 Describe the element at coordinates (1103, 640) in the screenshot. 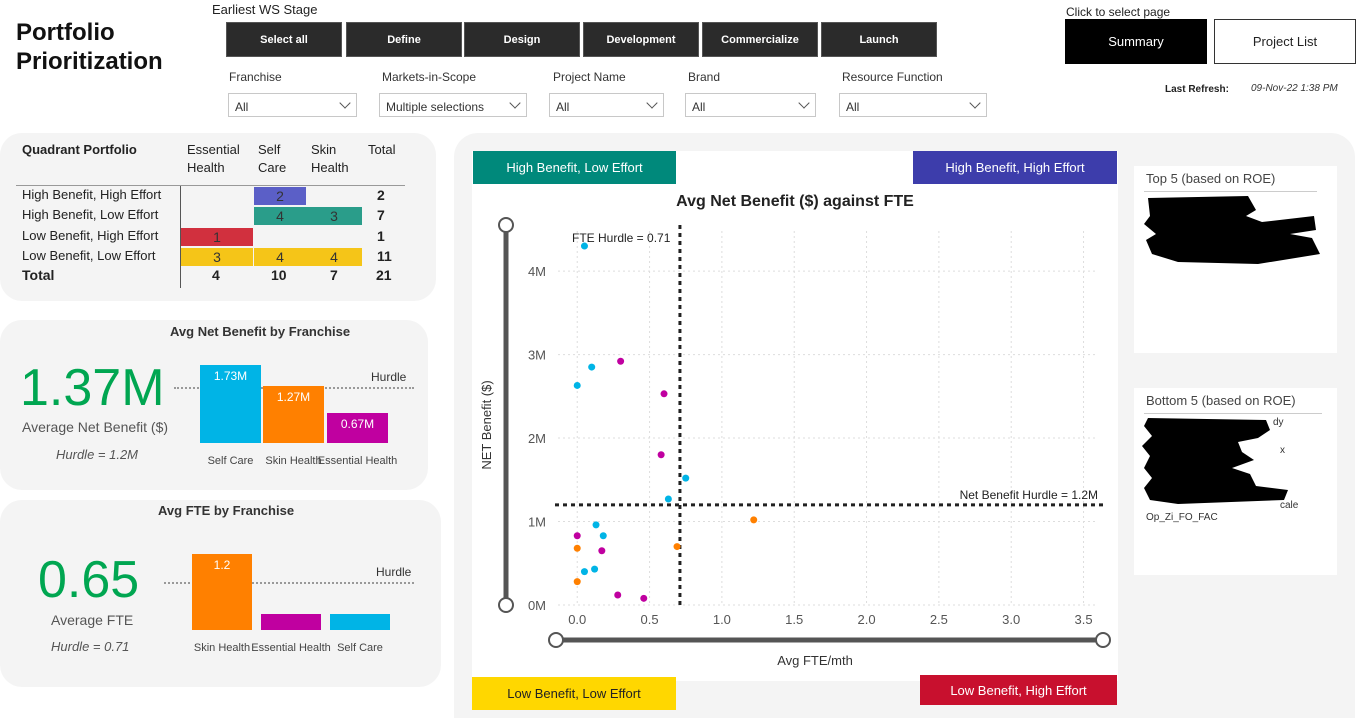

I see `x-slider-right-handle` at that location.